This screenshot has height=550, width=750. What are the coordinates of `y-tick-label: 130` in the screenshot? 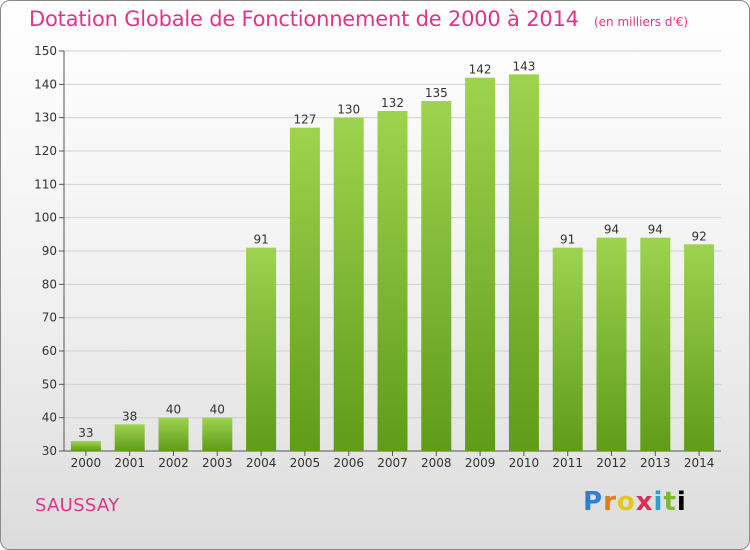 It's located at (45, 118).